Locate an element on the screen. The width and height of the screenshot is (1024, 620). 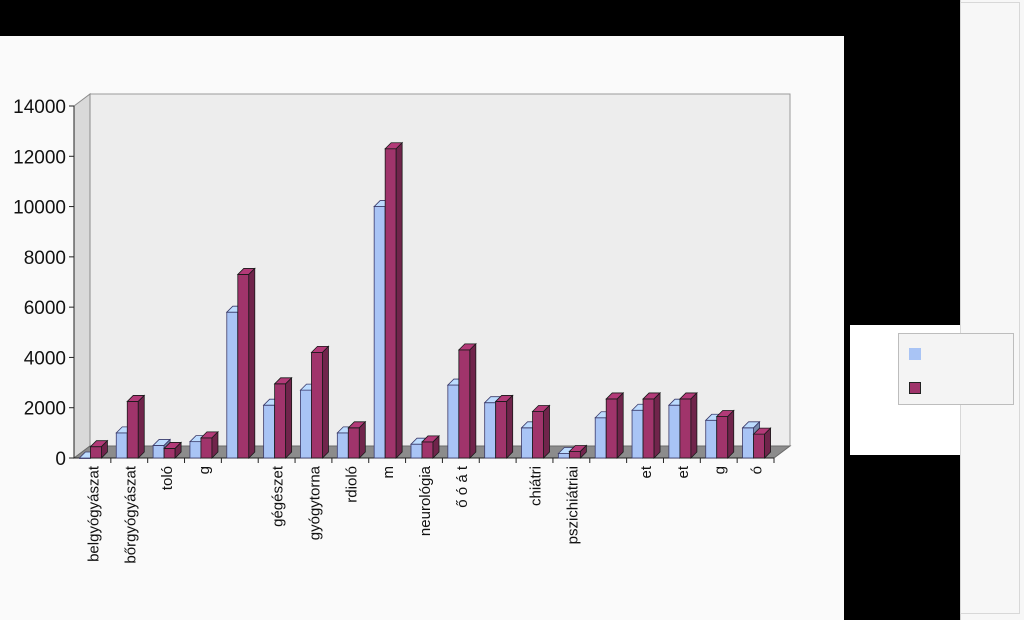
y-tick-label: 6000 is located at coordinates (45, 308).